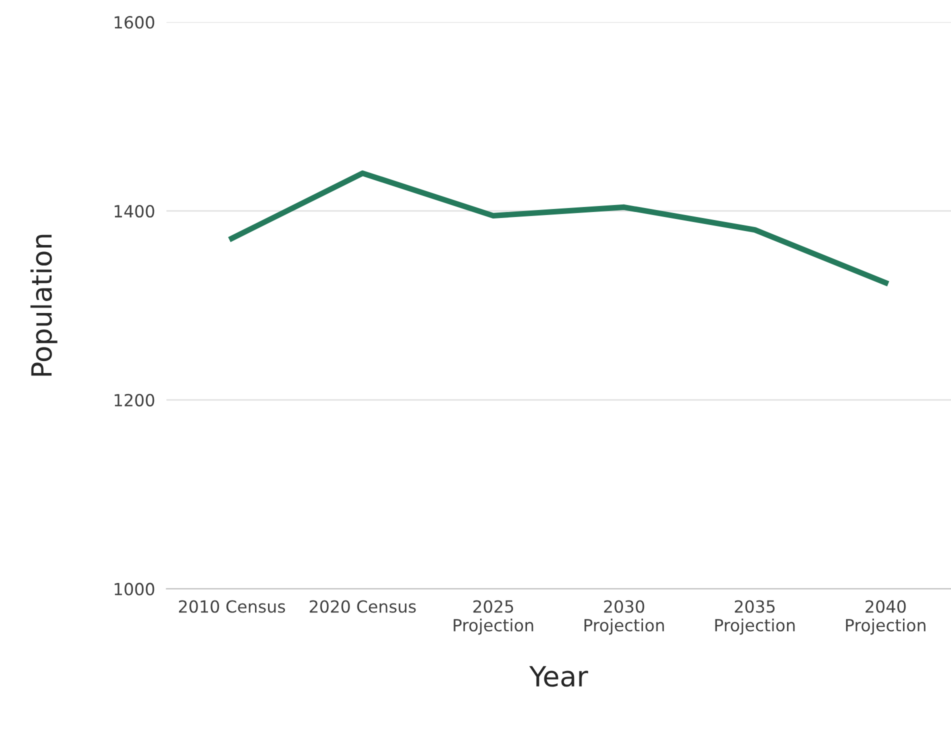  I want to click on y-axis-title: Population, so click(44, 305).